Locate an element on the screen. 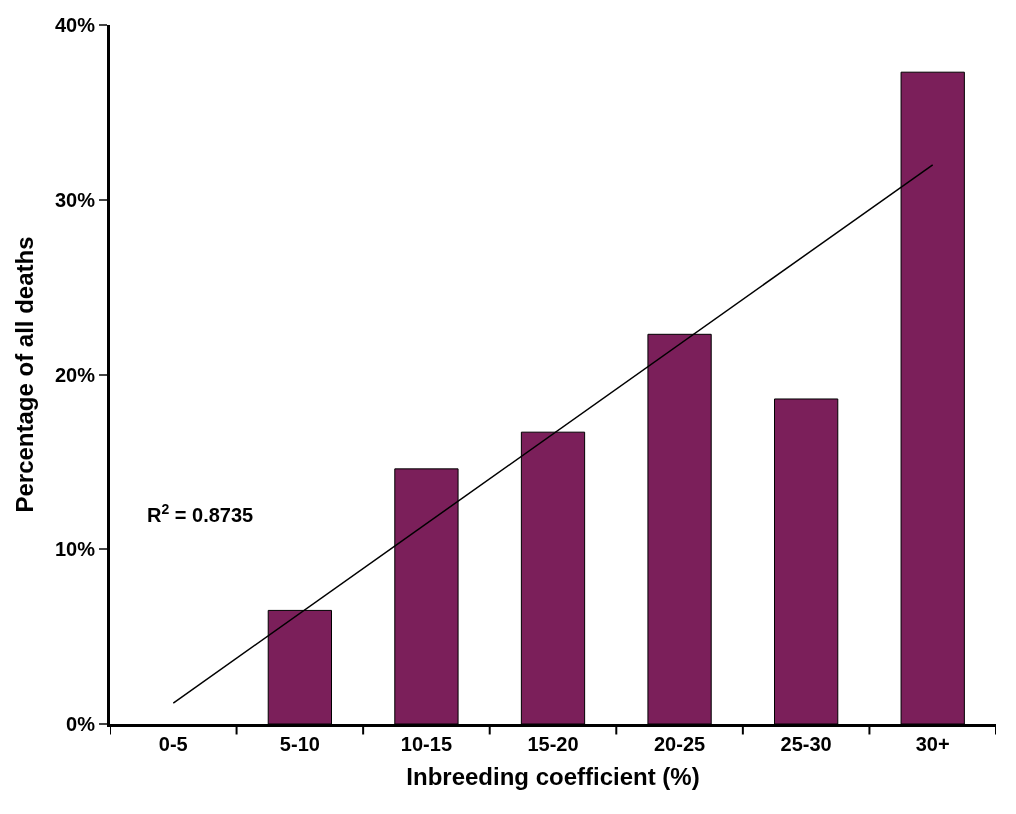 This screenshot has width=1016, height=814. x-tick-label: 20-25 is located at coordinates (679, 744).